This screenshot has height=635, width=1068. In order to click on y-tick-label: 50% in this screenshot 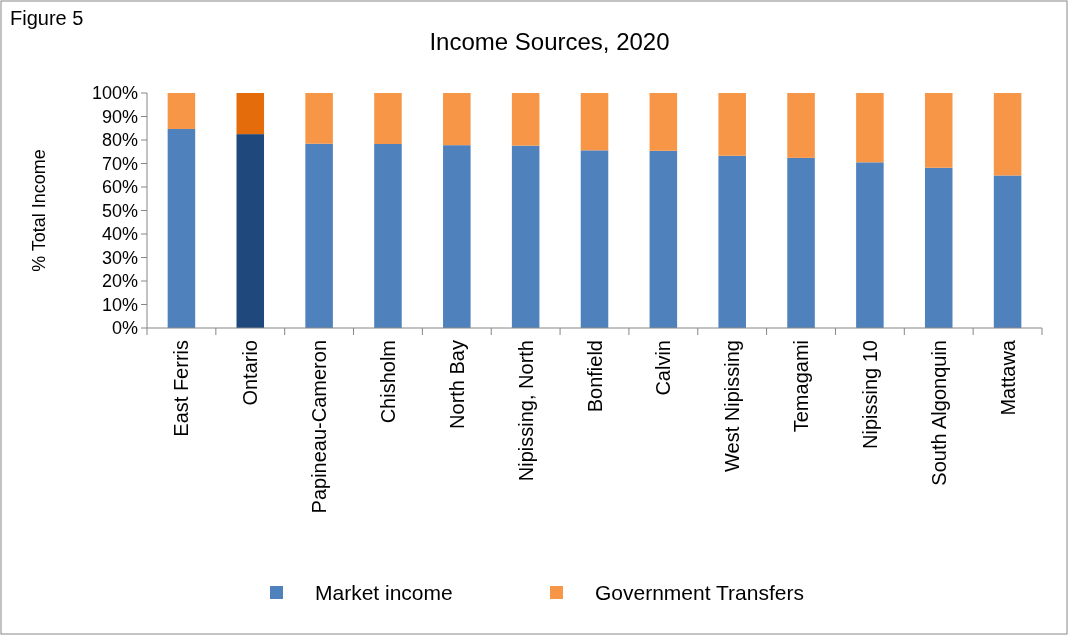, I will do `click(119, 210)`.